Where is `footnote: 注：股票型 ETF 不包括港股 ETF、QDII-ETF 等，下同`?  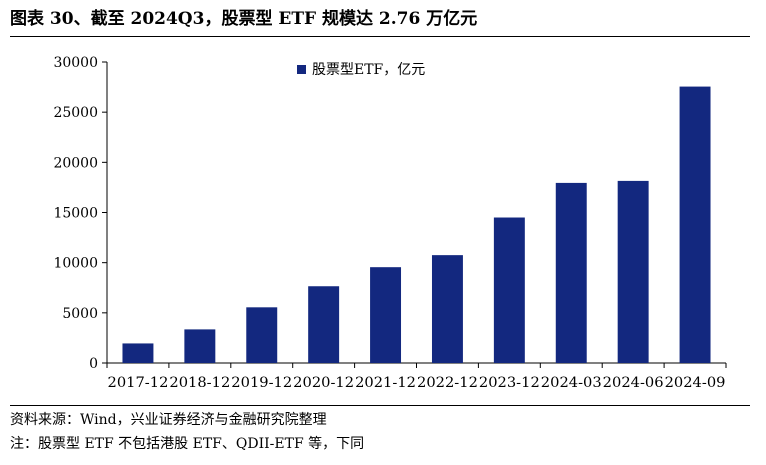
footnote: 注：股票型 ETF 不包括港股 ETF、QDII-ETF 等，下同 is located at coordinates (187, 444).